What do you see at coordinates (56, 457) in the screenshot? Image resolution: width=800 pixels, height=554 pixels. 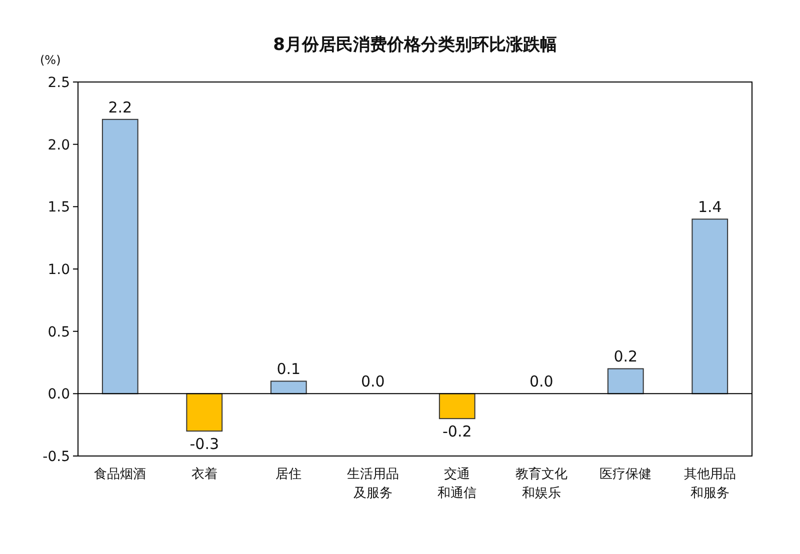 I see `y-tick-label: -0.5` at bounding box center [56, 457].